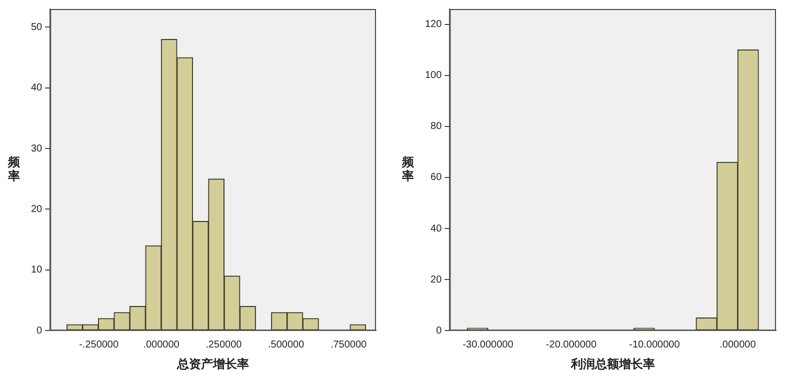 This screenshot has height=382, width=788. Describe the element at coordinates (37, 27) in the screenshot. I see `y-tick-label: 50` at that location.